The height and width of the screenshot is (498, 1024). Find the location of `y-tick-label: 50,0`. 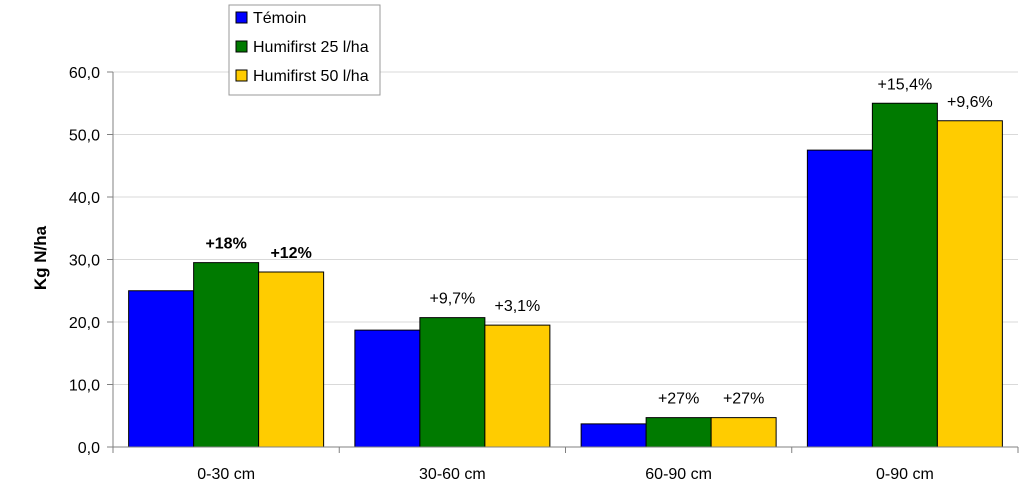

y-tick-label: 50,0 is located at coordinates (84, 136).